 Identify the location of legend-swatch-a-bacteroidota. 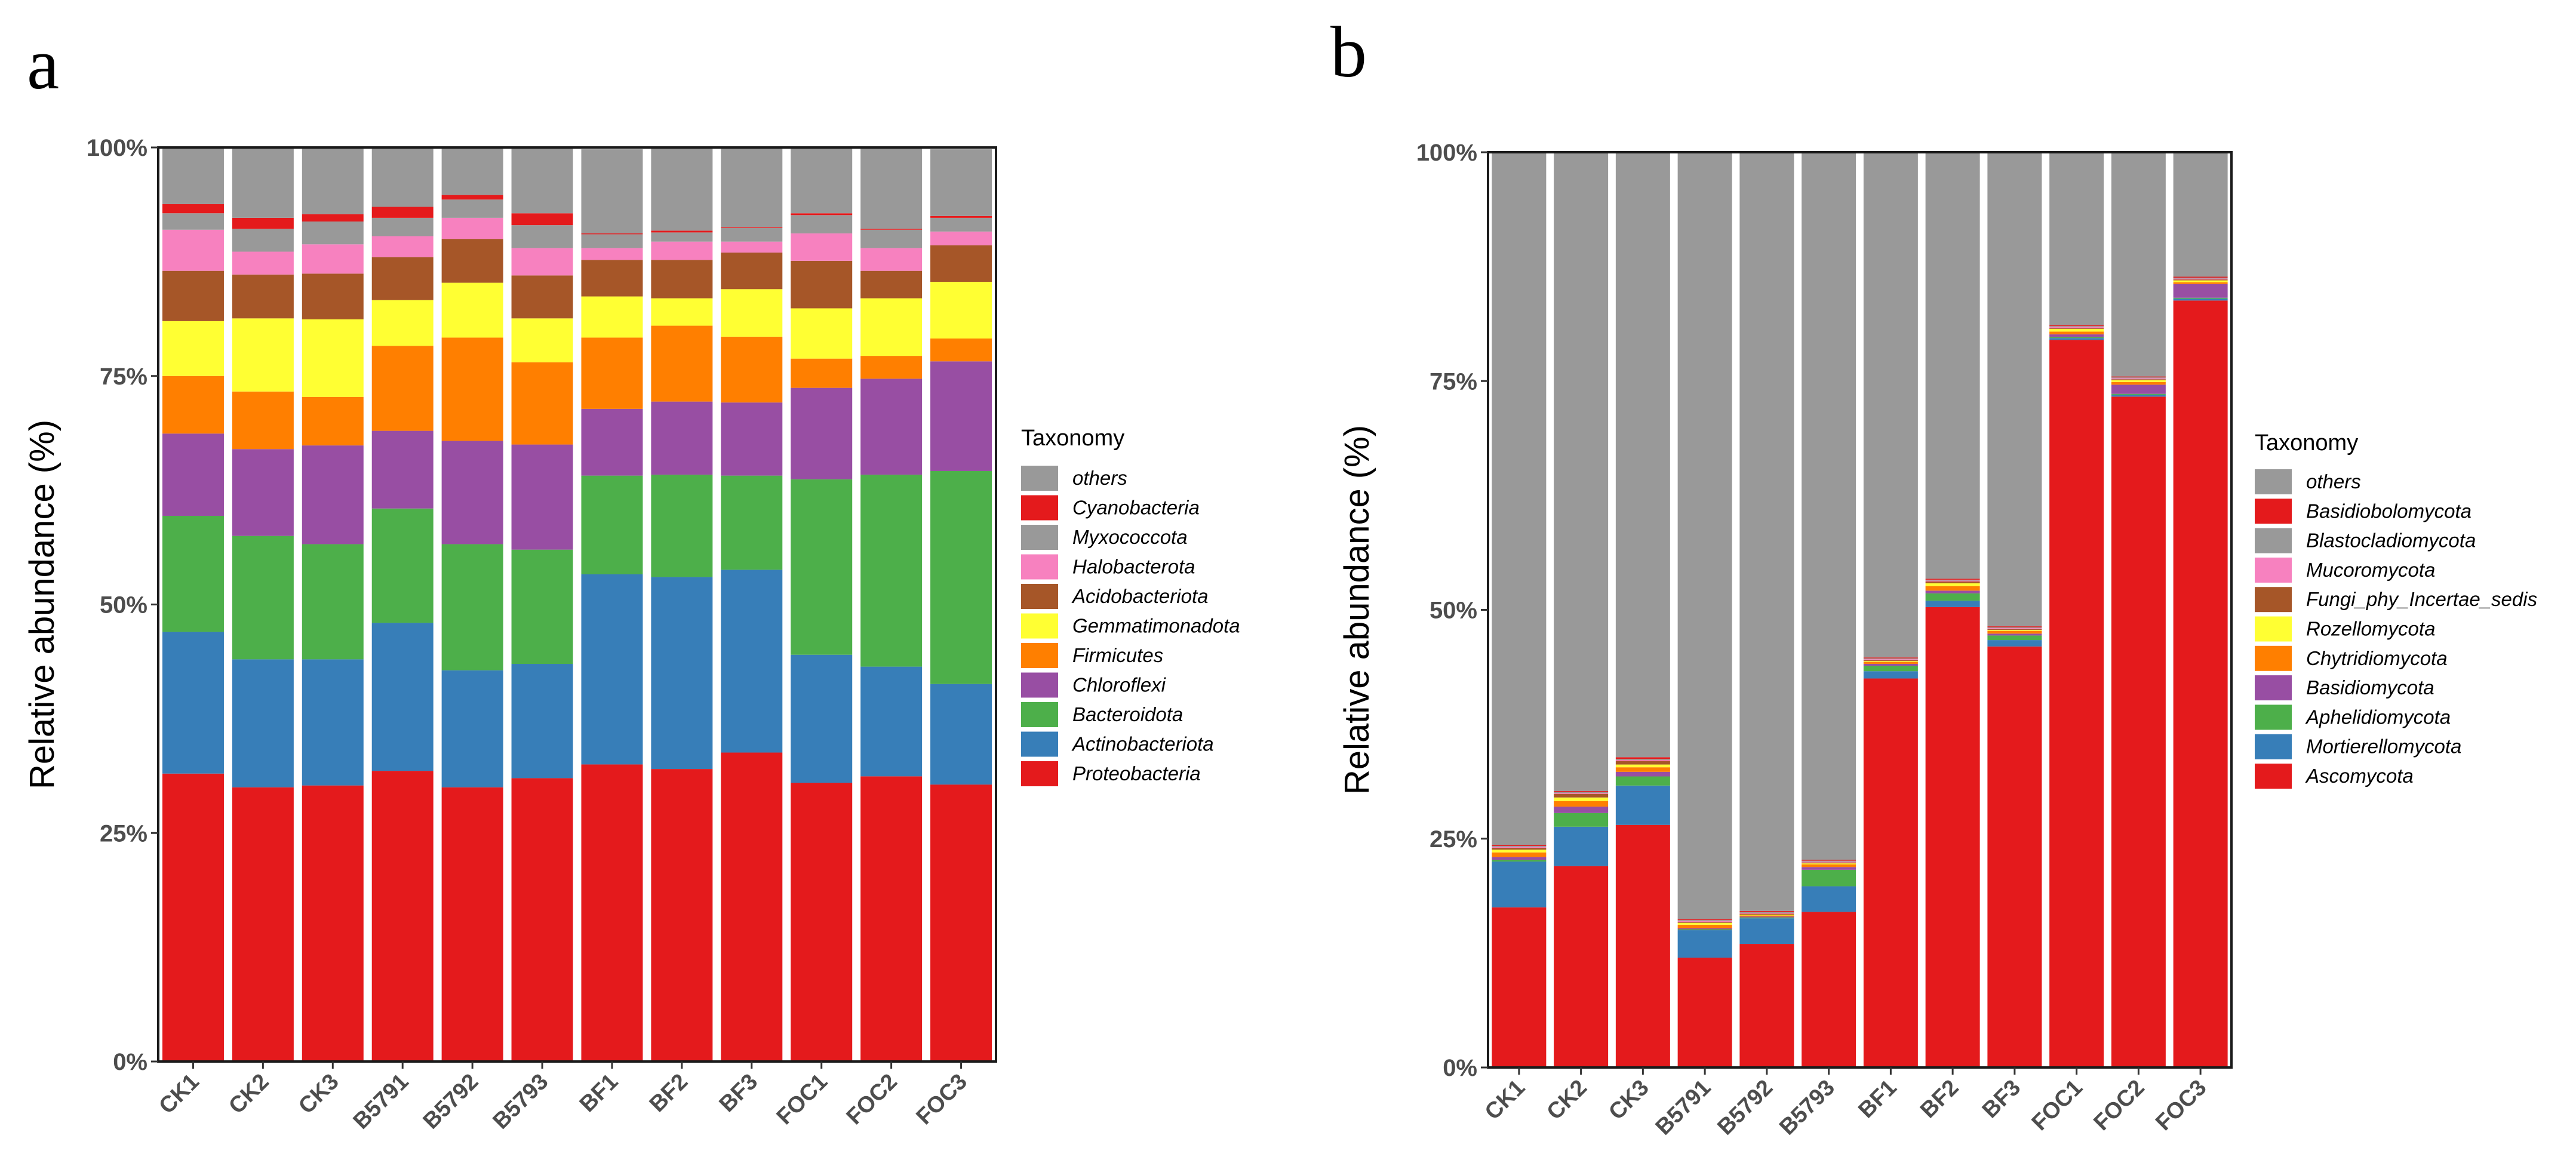
(1039, 714).